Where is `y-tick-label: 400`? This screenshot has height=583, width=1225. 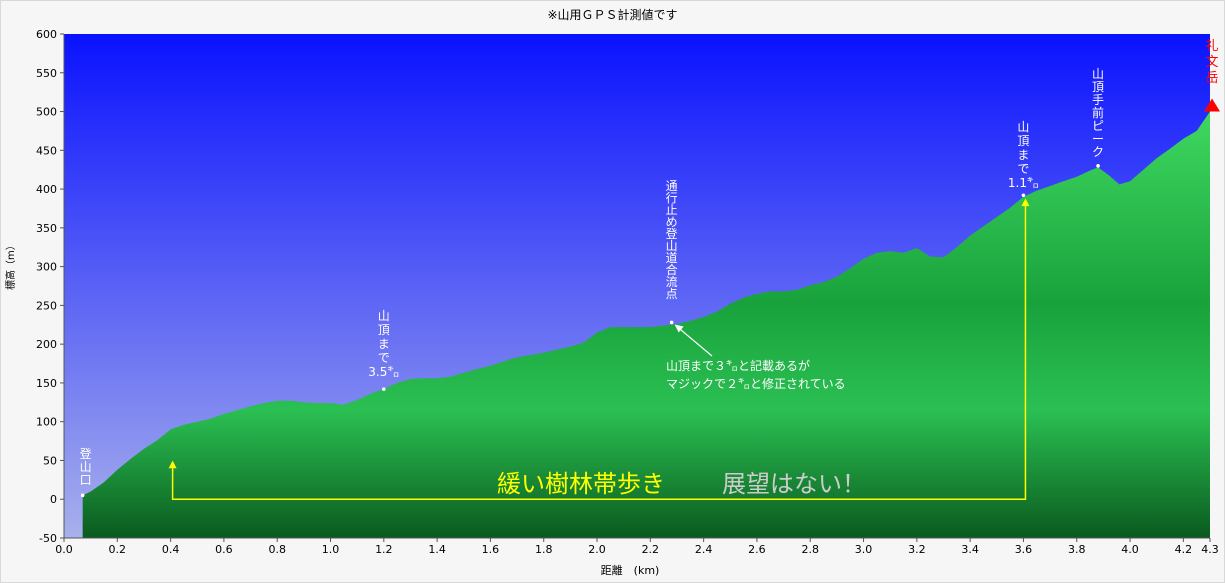 y-tick-label: 400 is located at coordinates (46, 189).